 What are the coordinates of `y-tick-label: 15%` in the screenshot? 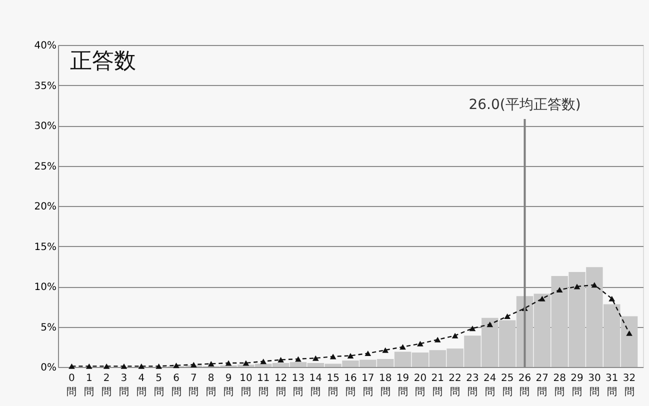 It's located at (45, 247).